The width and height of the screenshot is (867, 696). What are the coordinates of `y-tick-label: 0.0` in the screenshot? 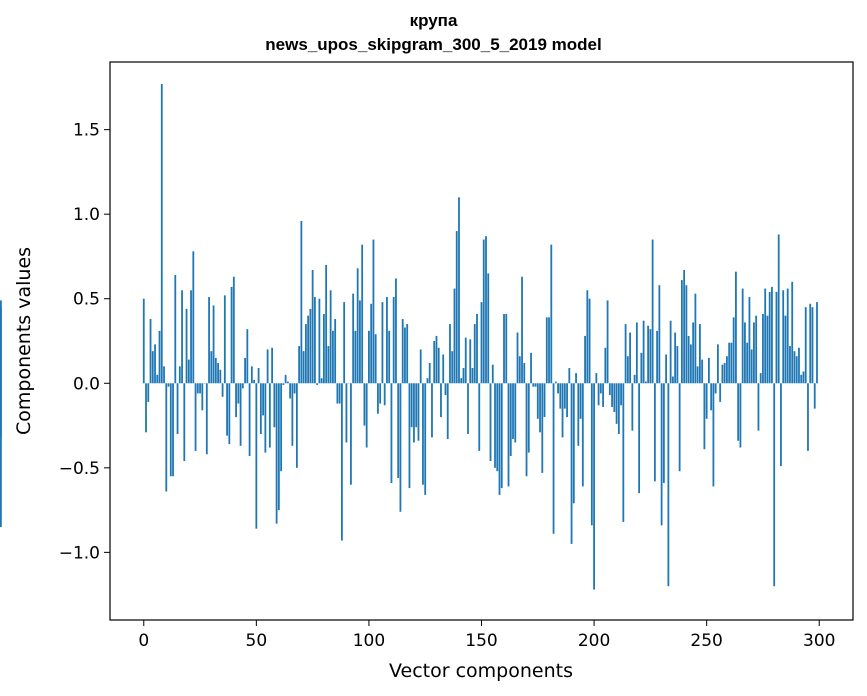 It's located at (86, 384).